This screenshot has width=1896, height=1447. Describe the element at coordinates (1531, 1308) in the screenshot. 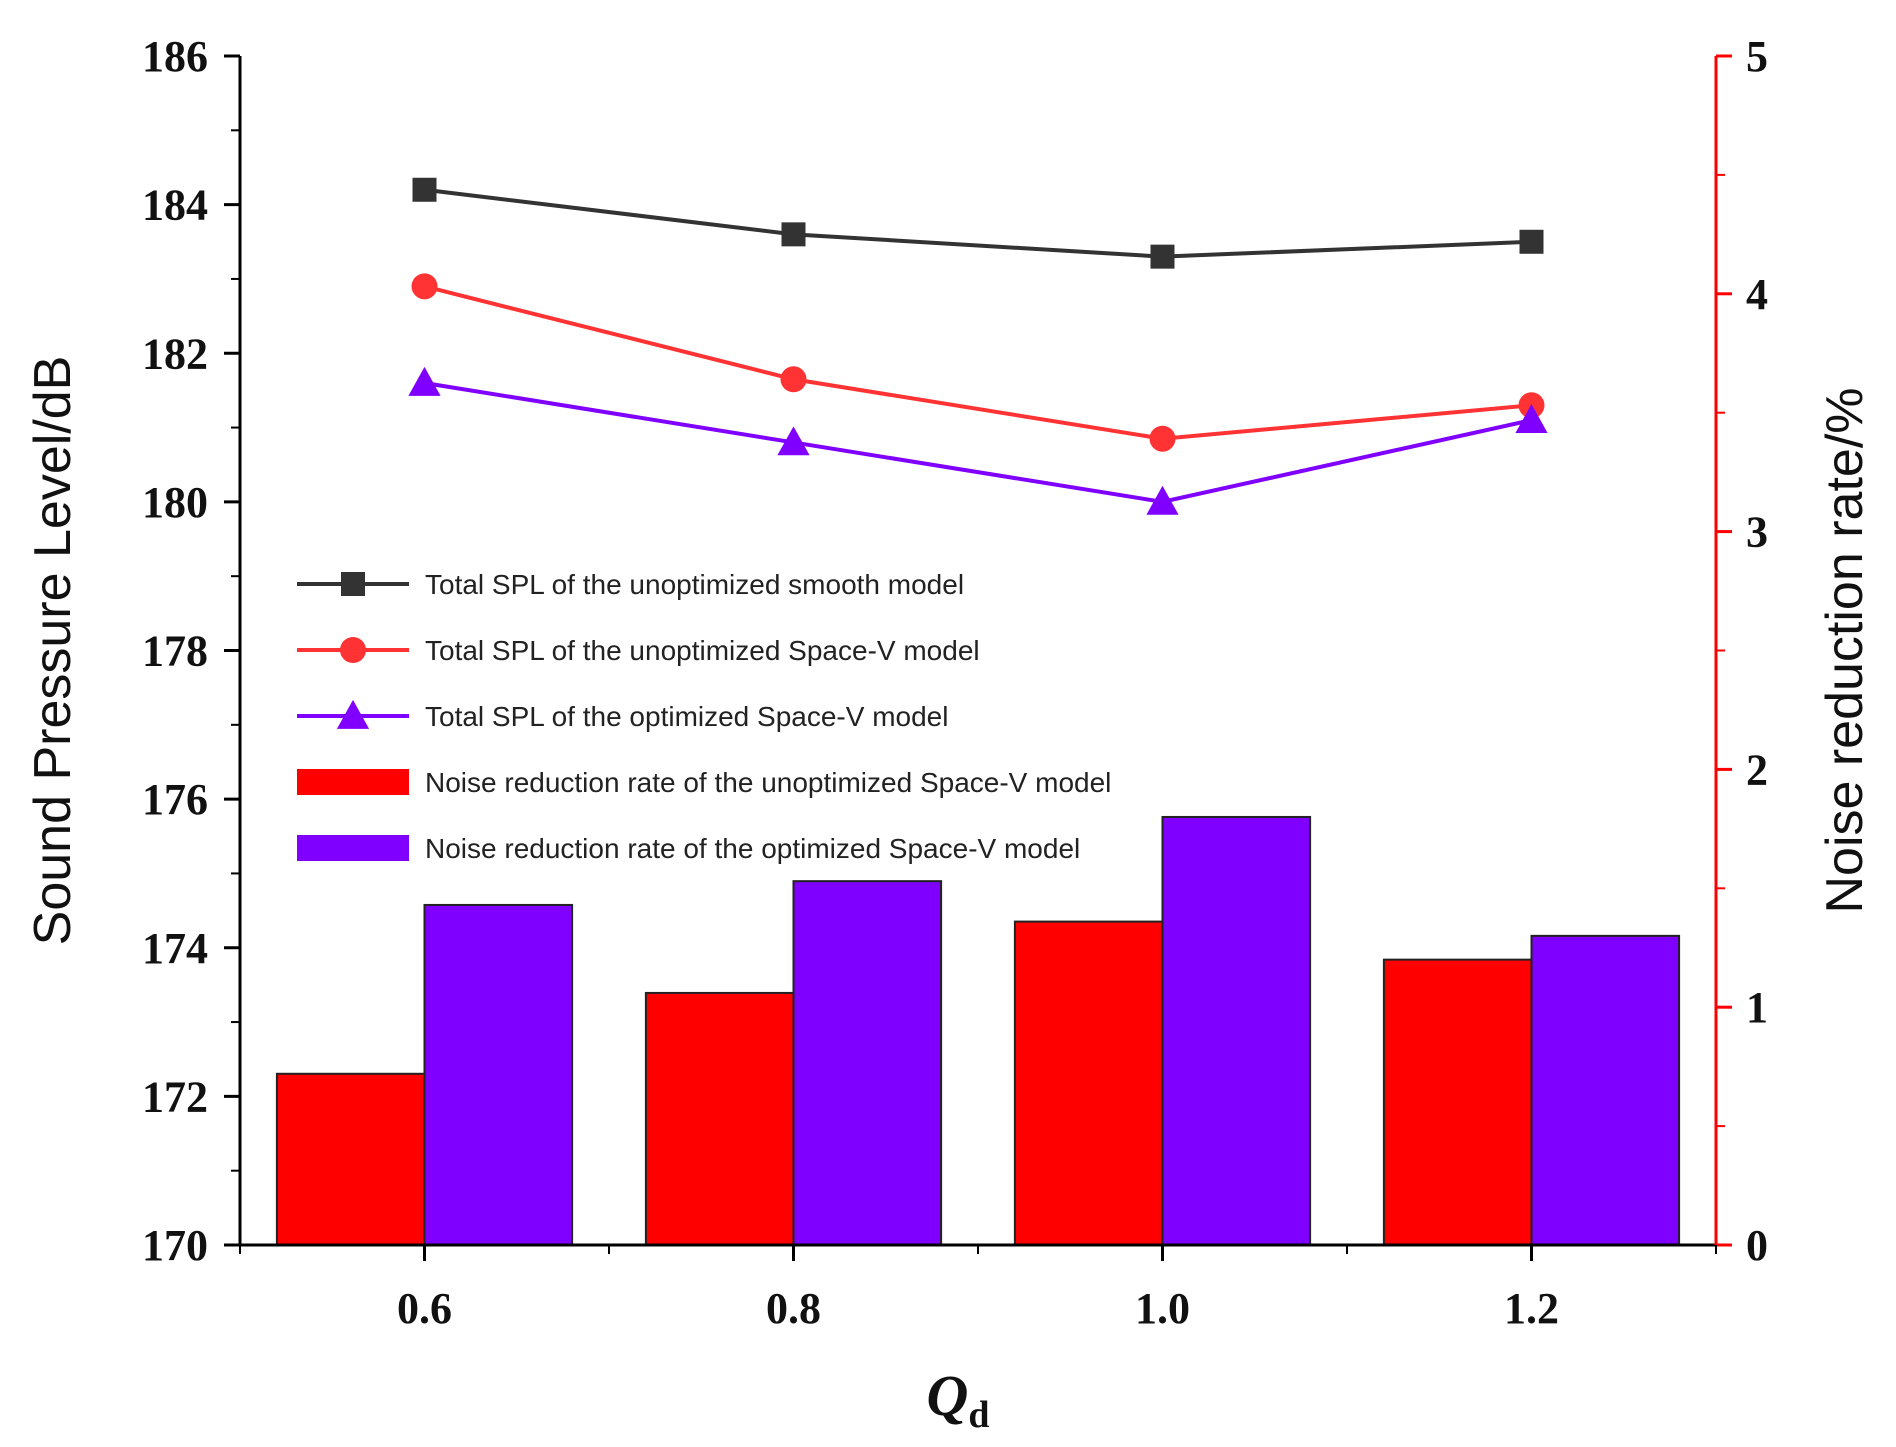

I see `x-tick-label: 1.2` at that location.